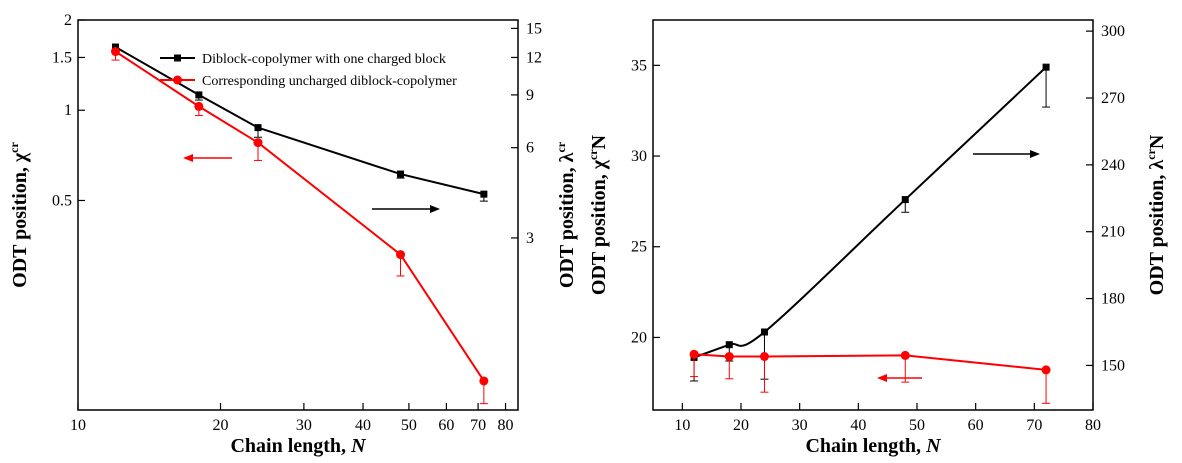  I want to click on legend-label: Diblock-copolymer with one charged block, so click(324, 59).